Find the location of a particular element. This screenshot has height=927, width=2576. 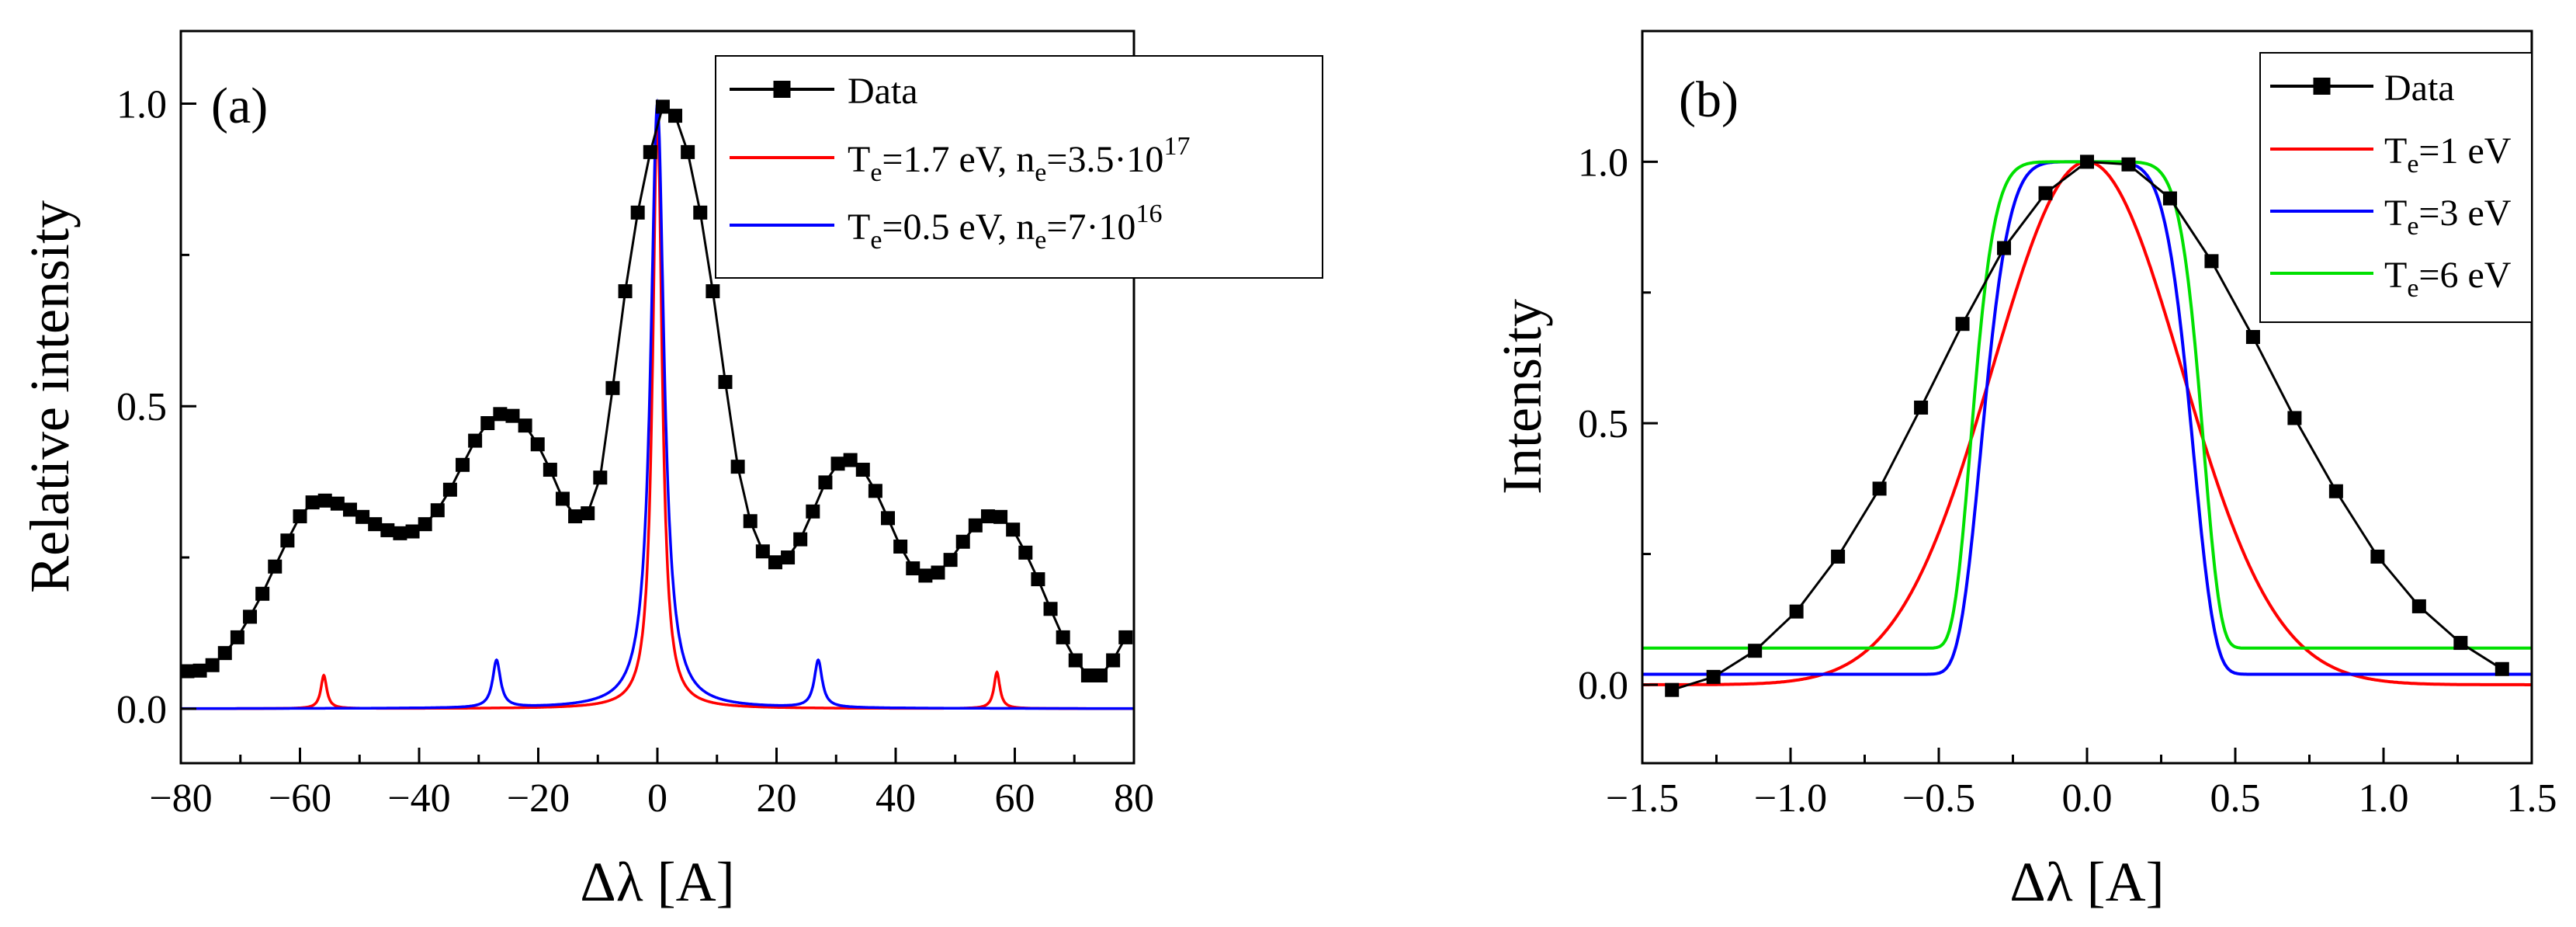

panel-b-legend: Data Te=1 eV Te=3 eV Te=6 eV is located at coordinates (2396, 187).